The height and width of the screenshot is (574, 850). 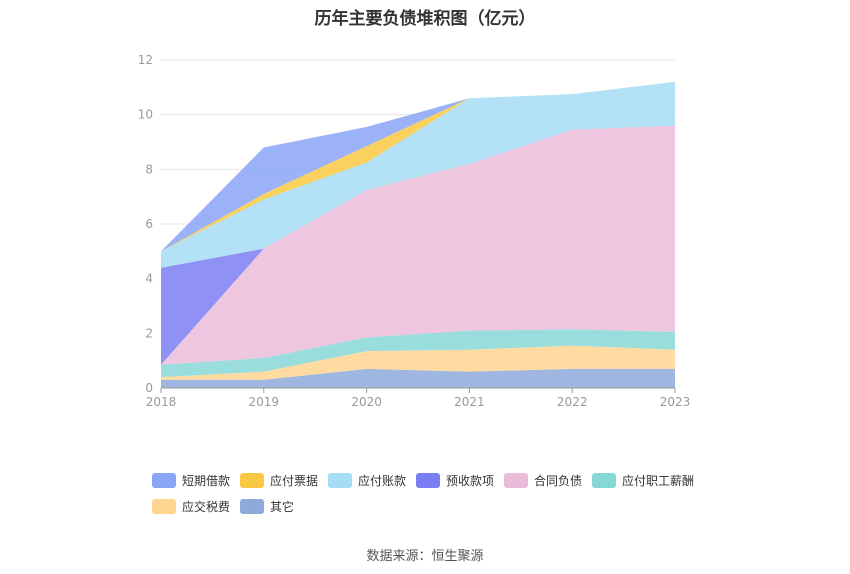 What do you see at coordinates (658, 481) in the screenshot?
I see `legend-label: 应付职工薪酬` at bounding box center [658, 481].